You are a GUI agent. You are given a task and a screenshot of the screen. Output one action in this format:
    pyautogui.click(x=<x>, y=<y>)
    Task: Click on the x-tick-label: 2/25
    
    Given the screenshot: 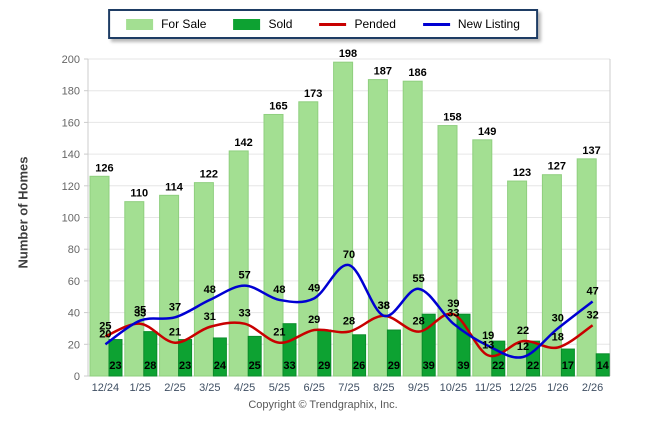 What is the action you would take?
    pyautogui.click(x=174, y=388)
    